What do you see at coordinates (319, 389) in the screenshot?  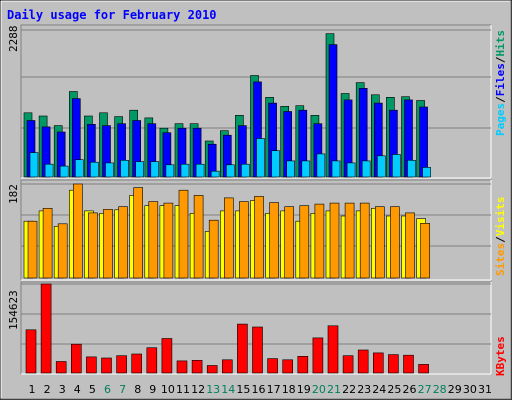 I see `day-label: 20` at bounding box center [319, 389].